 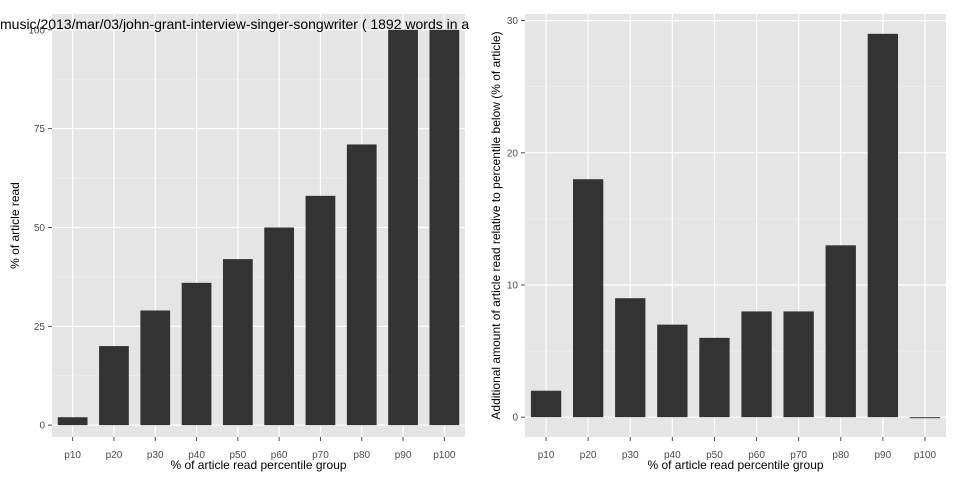 What do you see at coordinates (36, 30) in the screenshot?
I see `y-tick-label: 100` at bounding box center [36, 30].